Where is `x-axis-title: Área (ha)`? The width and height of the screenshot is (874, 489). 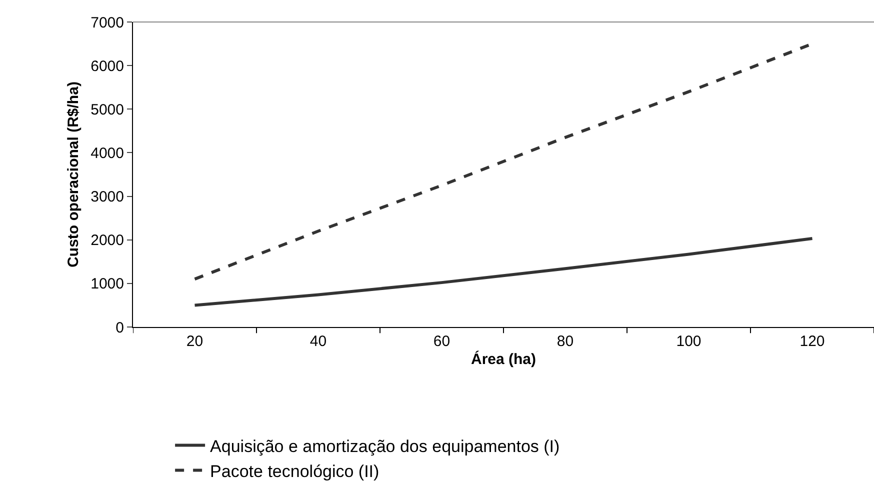 x-axis-title: Área (ha) is located at coordinates (503, 359).